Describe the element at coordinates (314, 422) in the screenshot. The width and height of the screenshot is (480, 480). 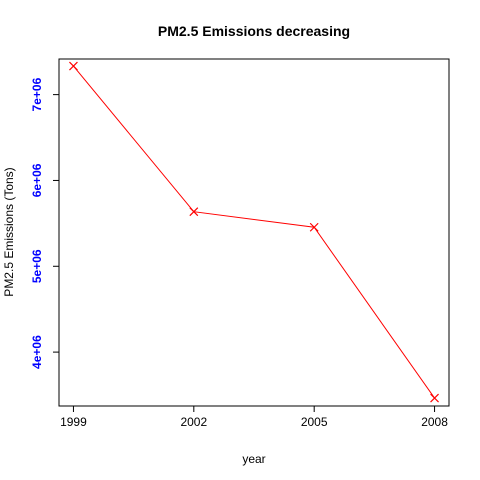
I see `x-tick-label: 2005` at that location.